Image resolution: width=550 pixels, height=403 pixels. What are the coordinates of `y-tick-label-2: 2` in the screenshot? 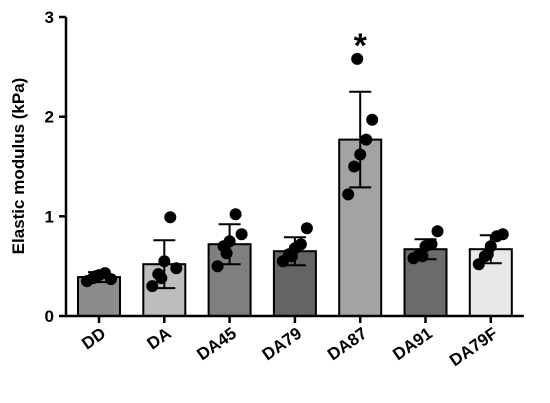 It's located at (49, 117).